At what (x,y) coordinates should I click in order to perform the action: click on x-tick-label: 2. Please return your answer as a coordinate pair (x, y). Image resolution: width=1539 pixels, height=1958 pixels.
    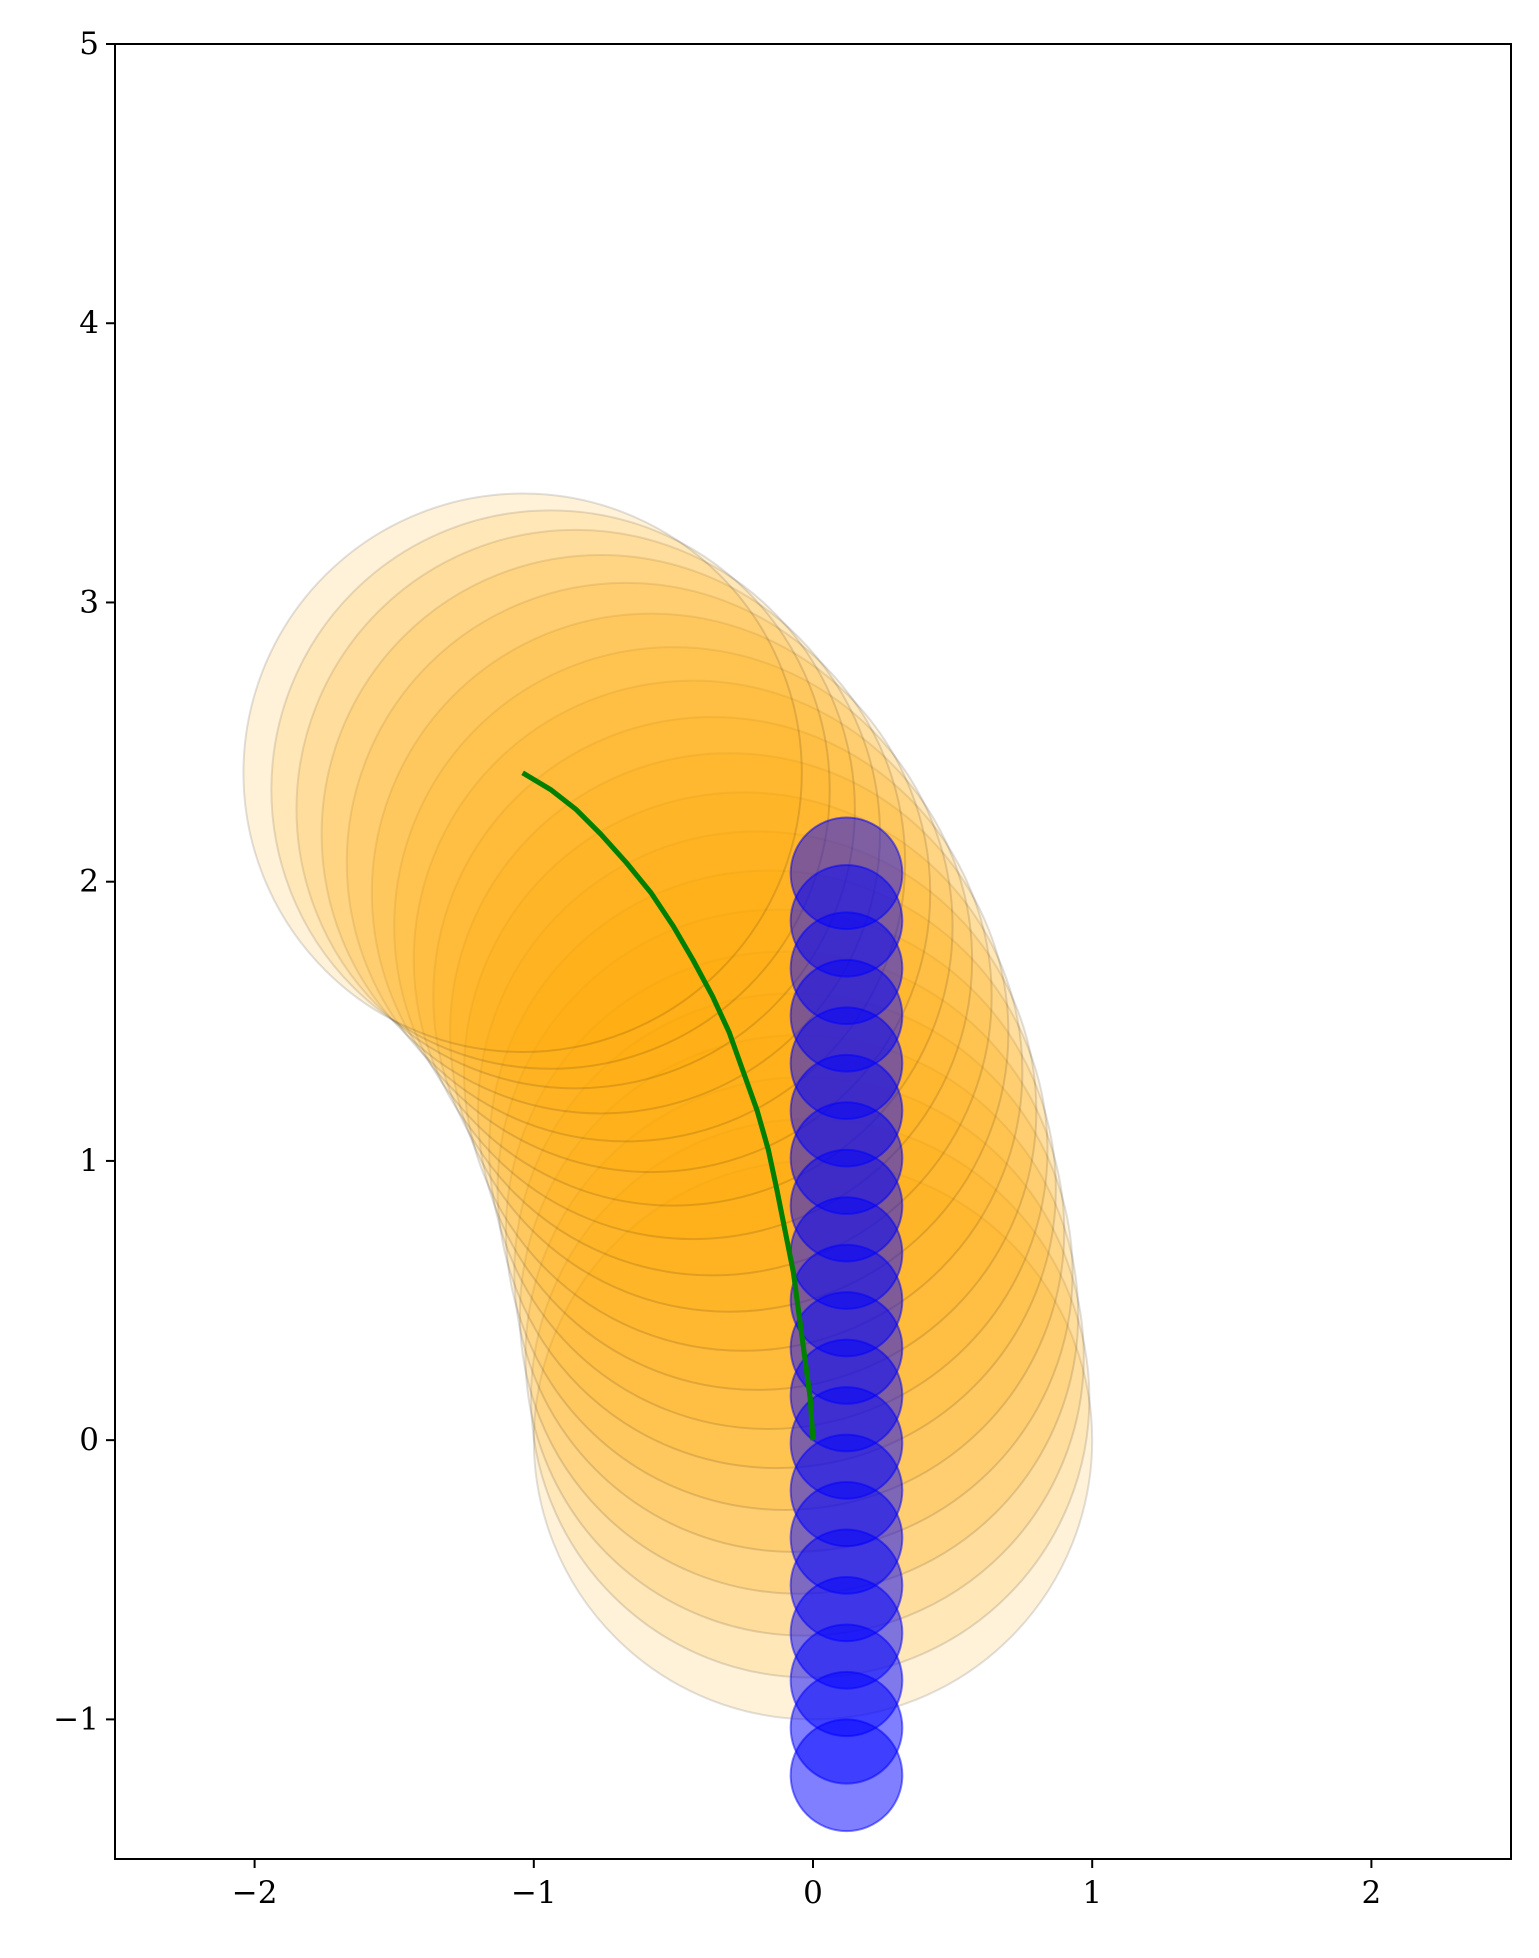
    Looking at the image, I should click on (1372, 1893).